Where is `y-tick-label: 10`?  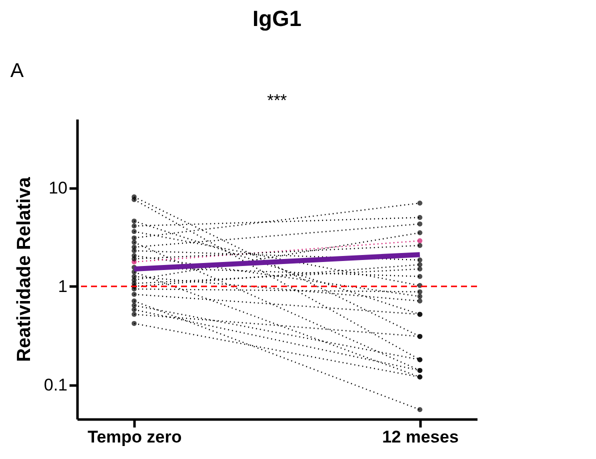
y-tick-label: 10 is located at coordinates (58, 188).